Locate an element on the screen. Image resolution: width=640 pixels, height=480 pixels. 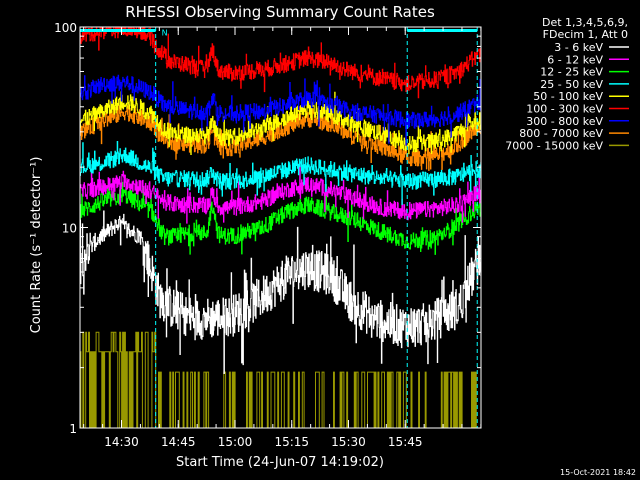
flag-marker-0: N is located at coordinates (165, 33).